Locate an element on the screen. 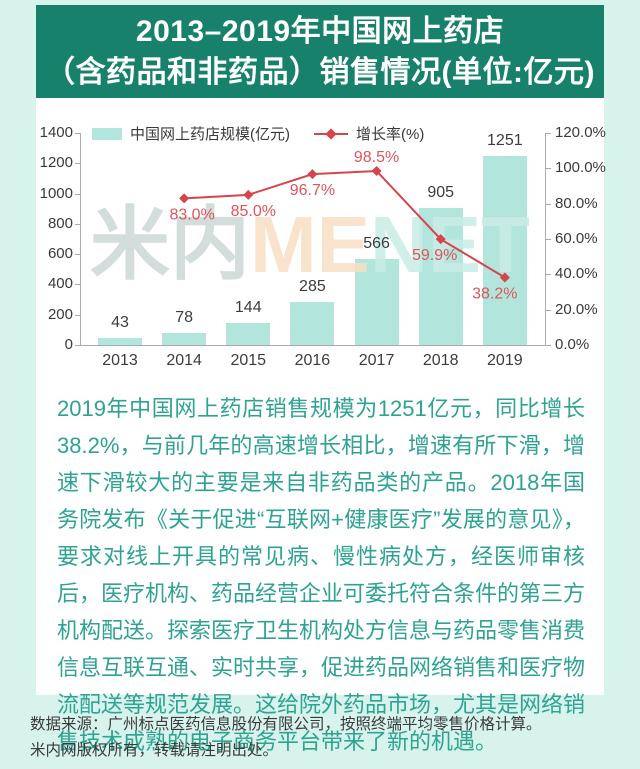 The width and height of the screenshot is (640, 769). x-axis-label: 2018 is located at coordinates (440, 360).